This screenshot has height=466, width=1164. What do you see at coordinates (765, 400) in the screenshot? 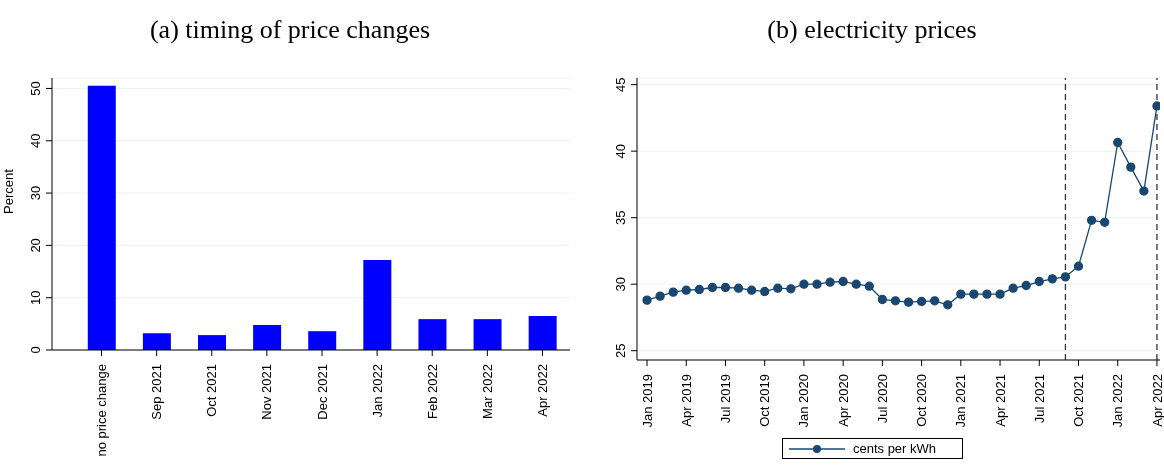
I see `x-tick-label: Oct 2019` at bounding box center [765, 400].